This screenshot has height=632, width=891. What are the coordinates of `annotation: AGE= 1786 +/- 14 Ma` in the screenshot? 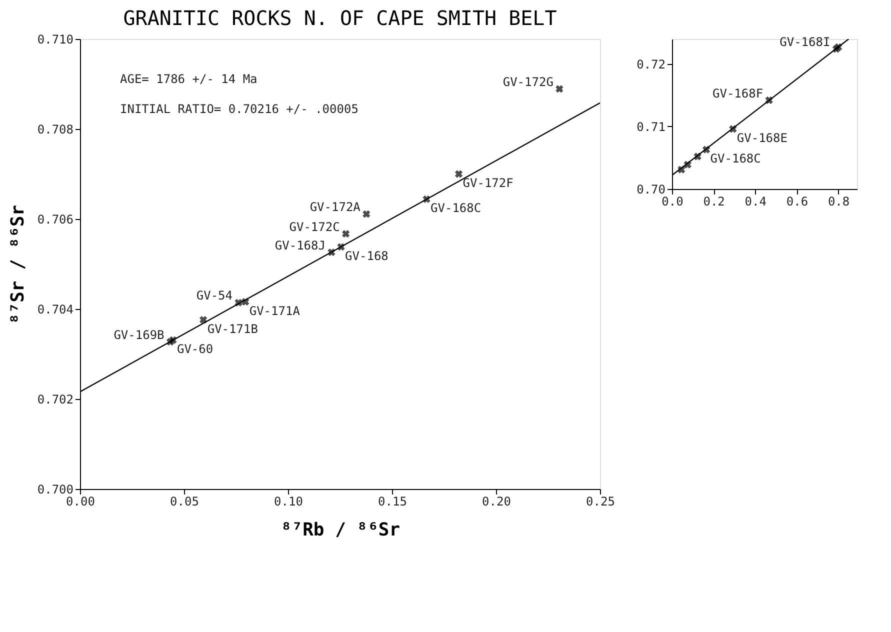 It's located at (189, 79).